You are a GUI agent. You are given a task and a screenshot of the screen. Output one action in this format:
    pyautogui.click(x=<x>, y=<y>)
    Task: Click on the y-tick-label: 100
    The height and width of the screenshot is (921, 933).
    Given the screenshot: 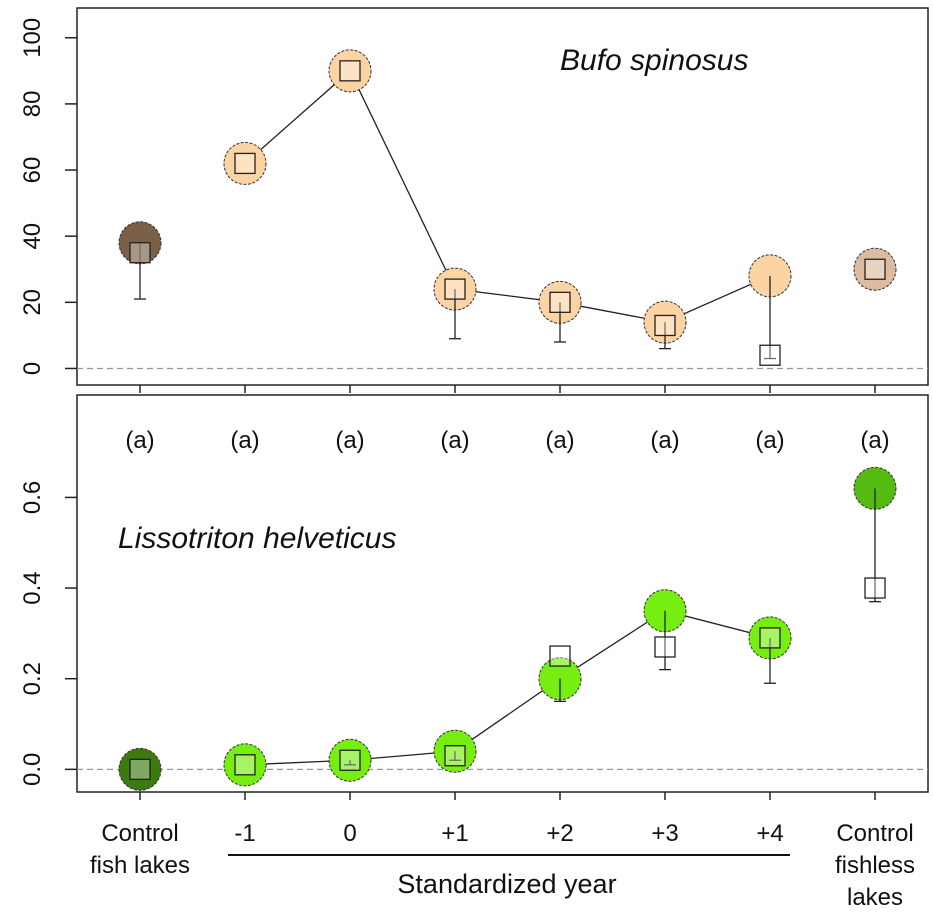 What is the action you would take?
    pyautogui.click(x=32, y=38)
    